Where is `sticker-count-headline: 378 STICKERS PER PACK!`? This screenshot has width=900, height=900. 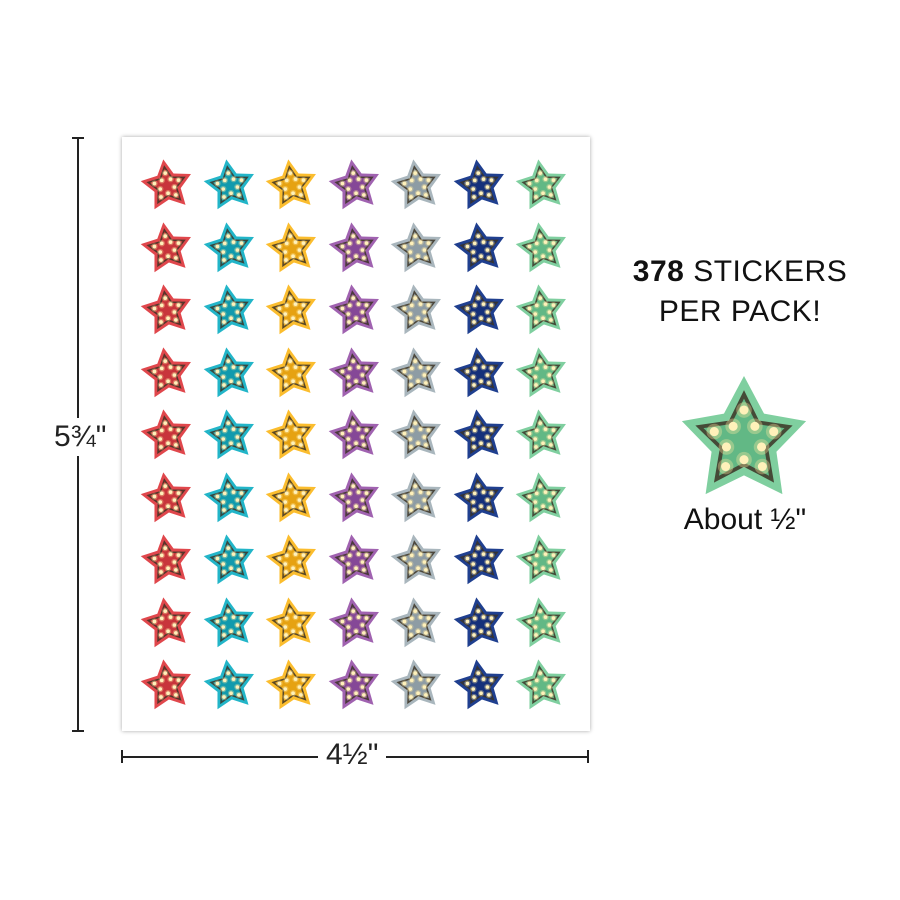 sticker-count-headline: 378 STICKERS PER PACK! is located at coordinates (740, 292).